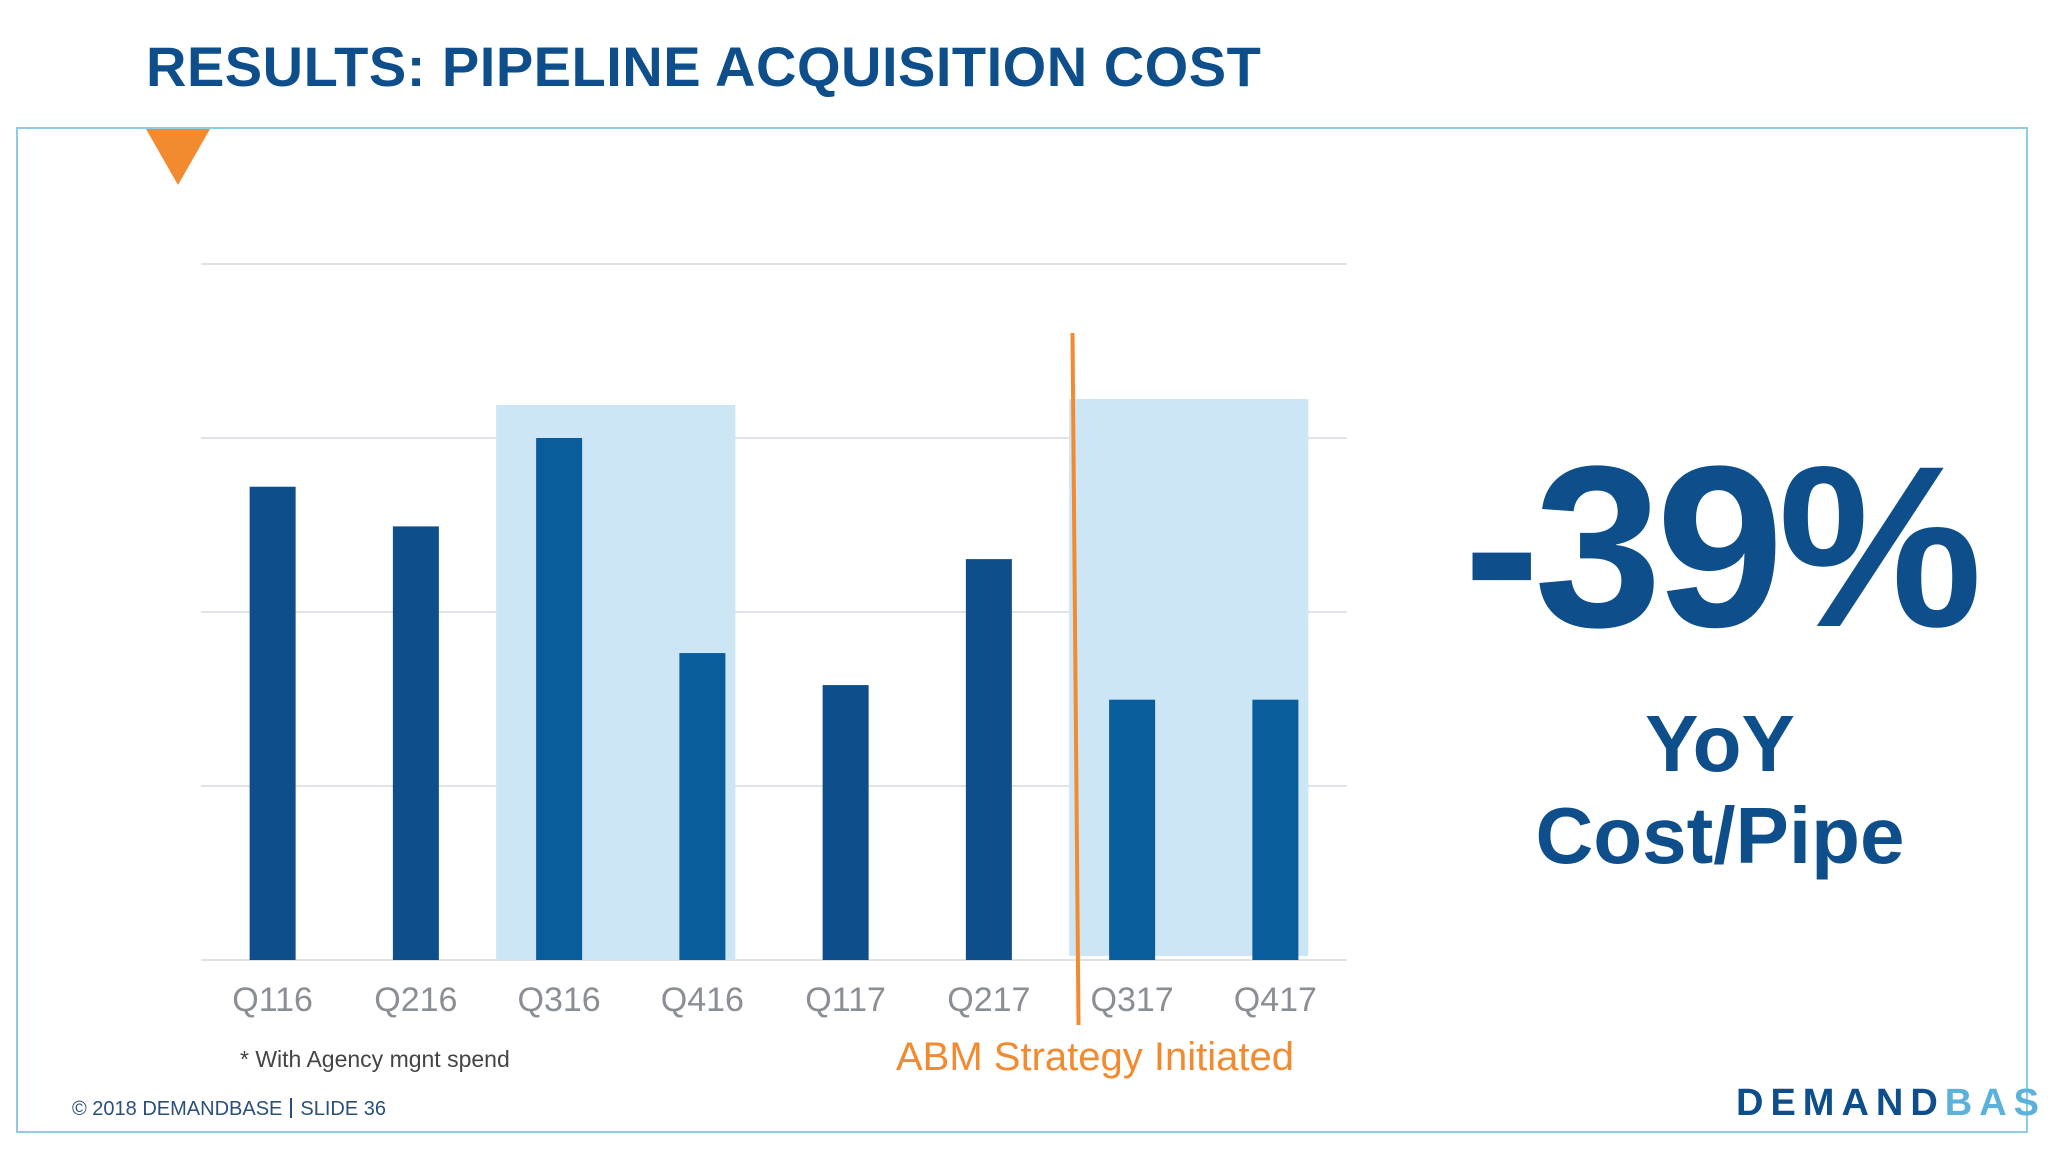 The height and width of the screenshot is (1152, 2048). Describe the element at coordinates (845, 822) in the screenshot. I see `bar-q117` at that location.